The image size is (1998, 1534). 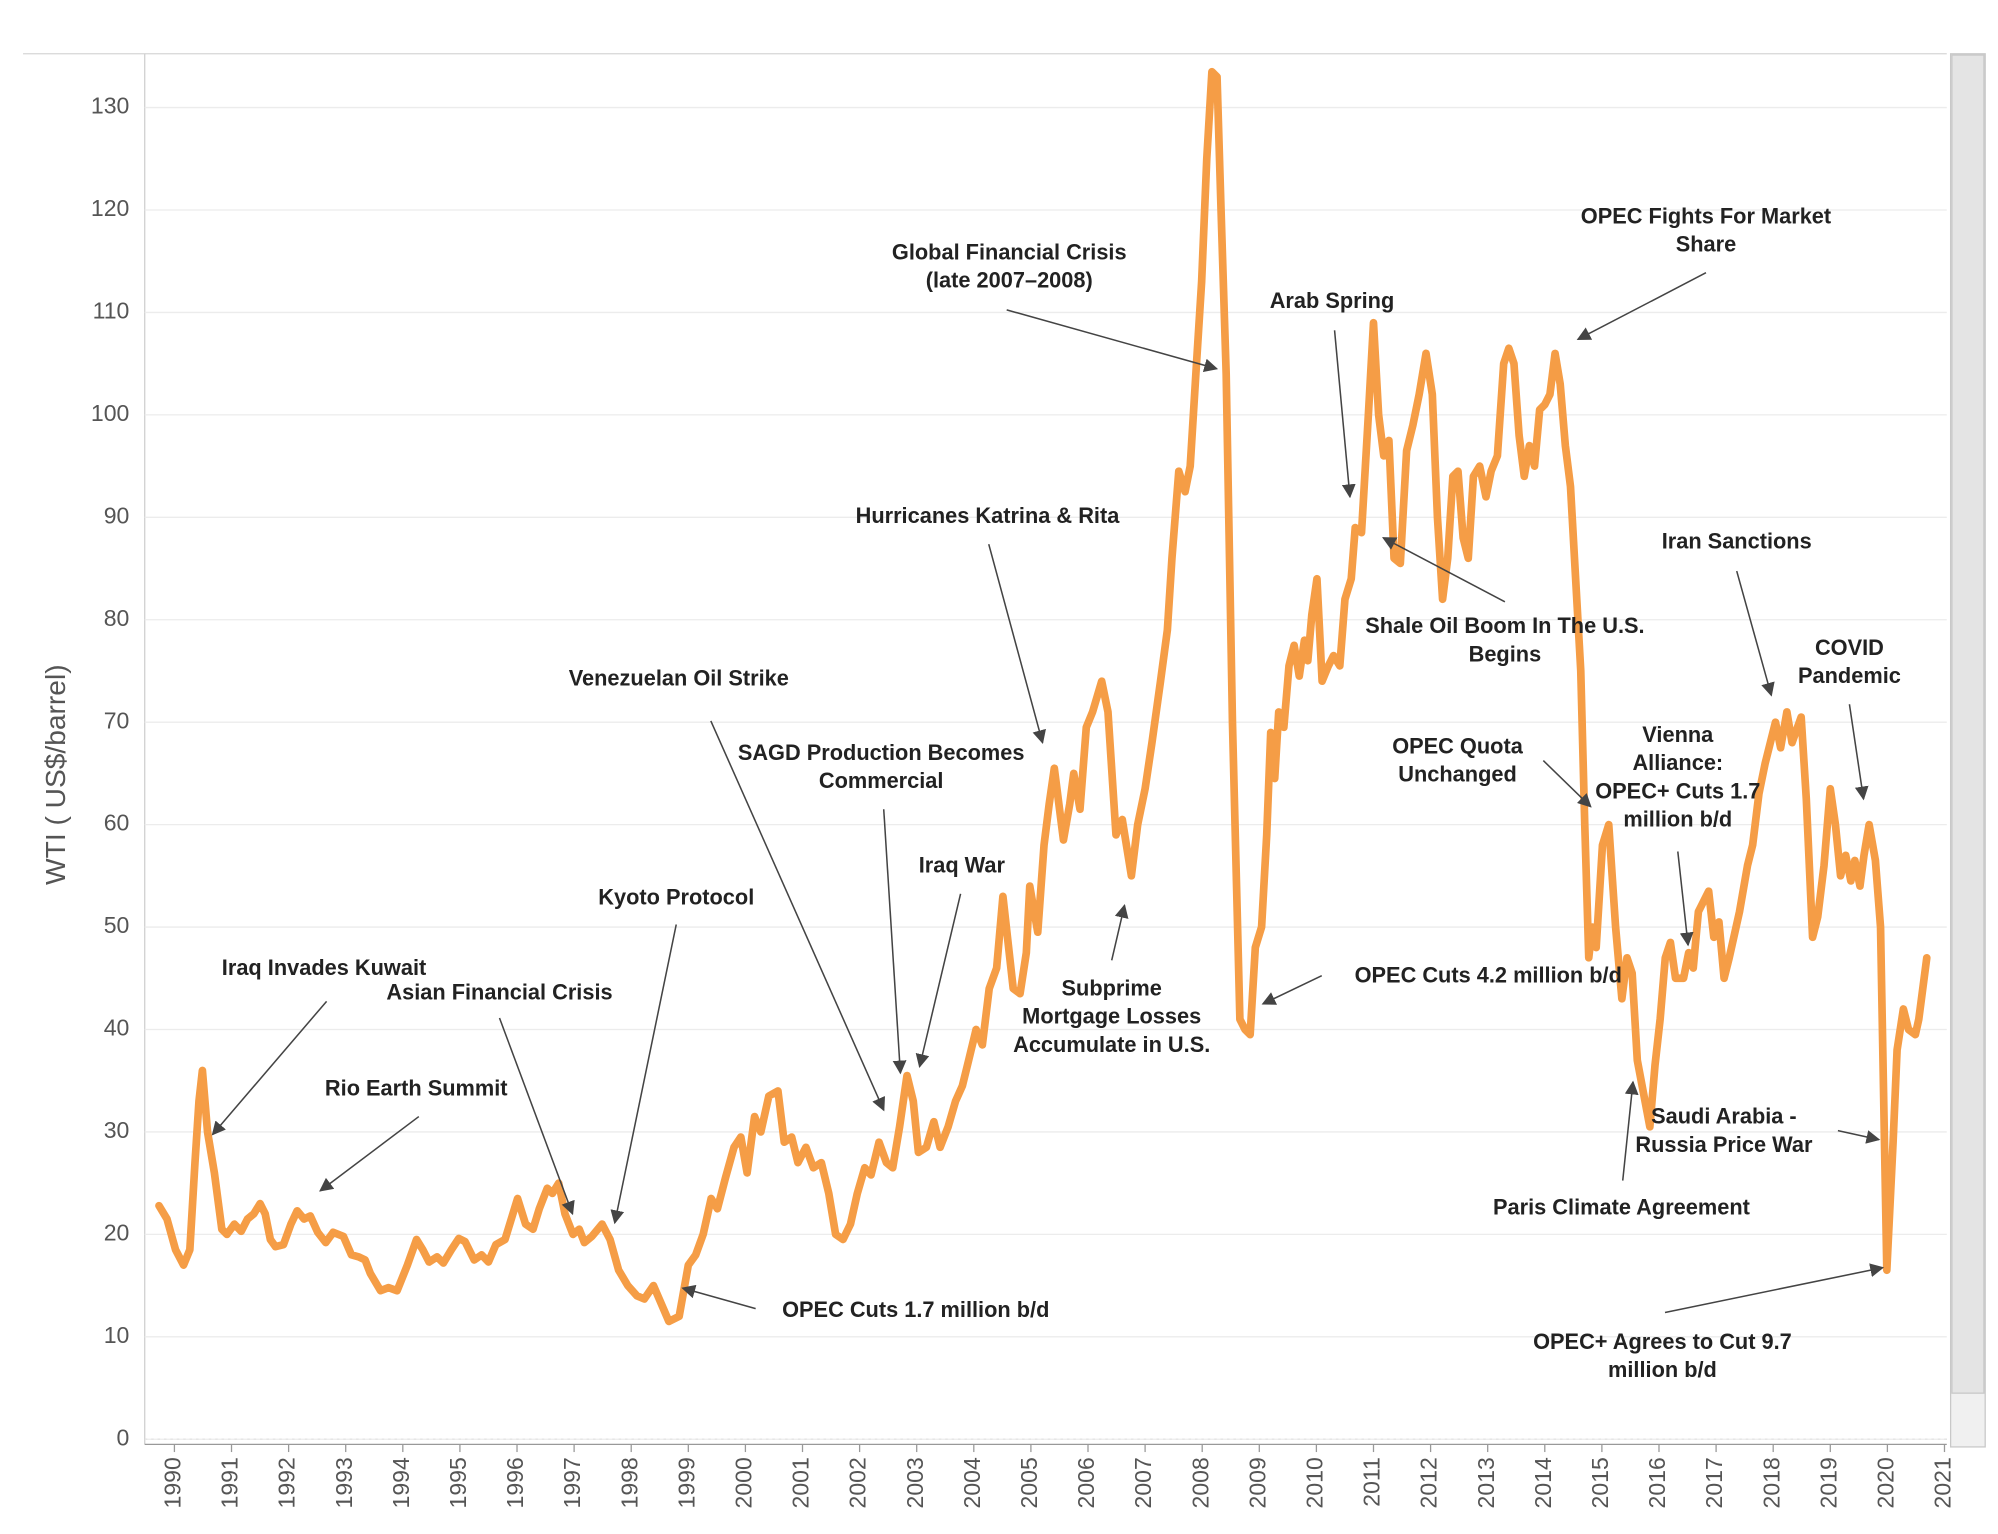 I want to click on x-tick-label: 1995, so click(x=458, y=1482).